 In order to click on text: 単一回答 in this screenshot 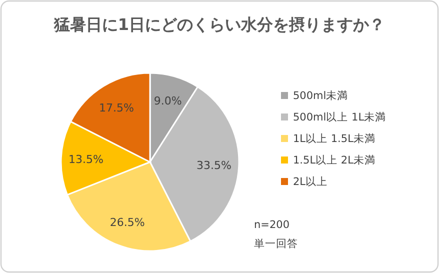, I will do `click(276, 244)`.